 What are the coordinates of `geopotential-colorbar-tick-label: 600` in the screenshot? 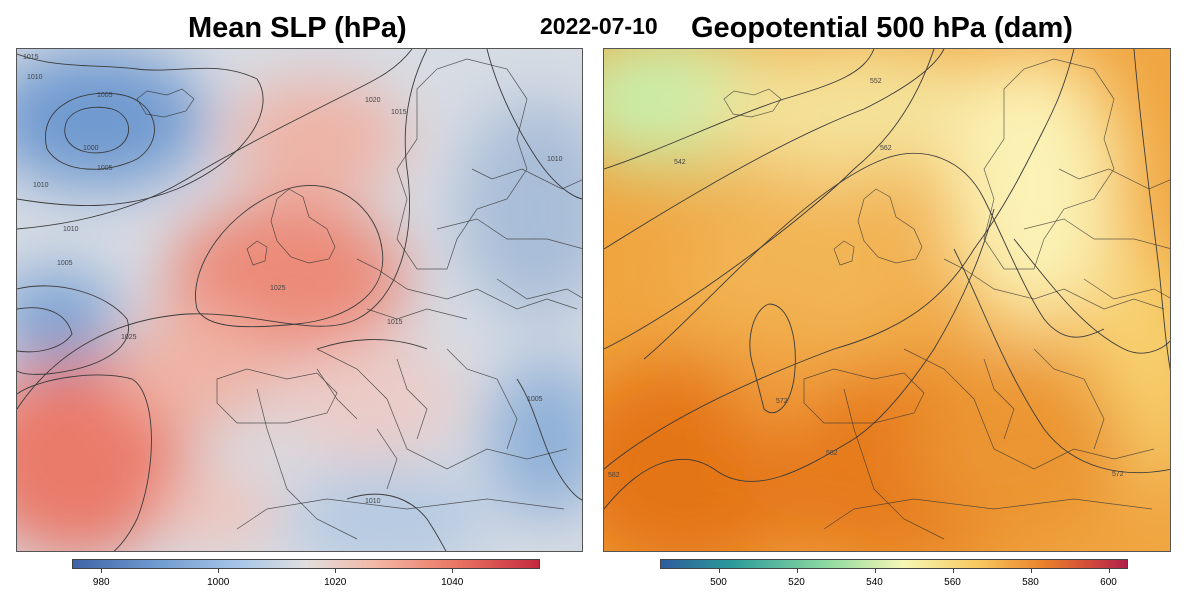 It's located at (1108, 582).